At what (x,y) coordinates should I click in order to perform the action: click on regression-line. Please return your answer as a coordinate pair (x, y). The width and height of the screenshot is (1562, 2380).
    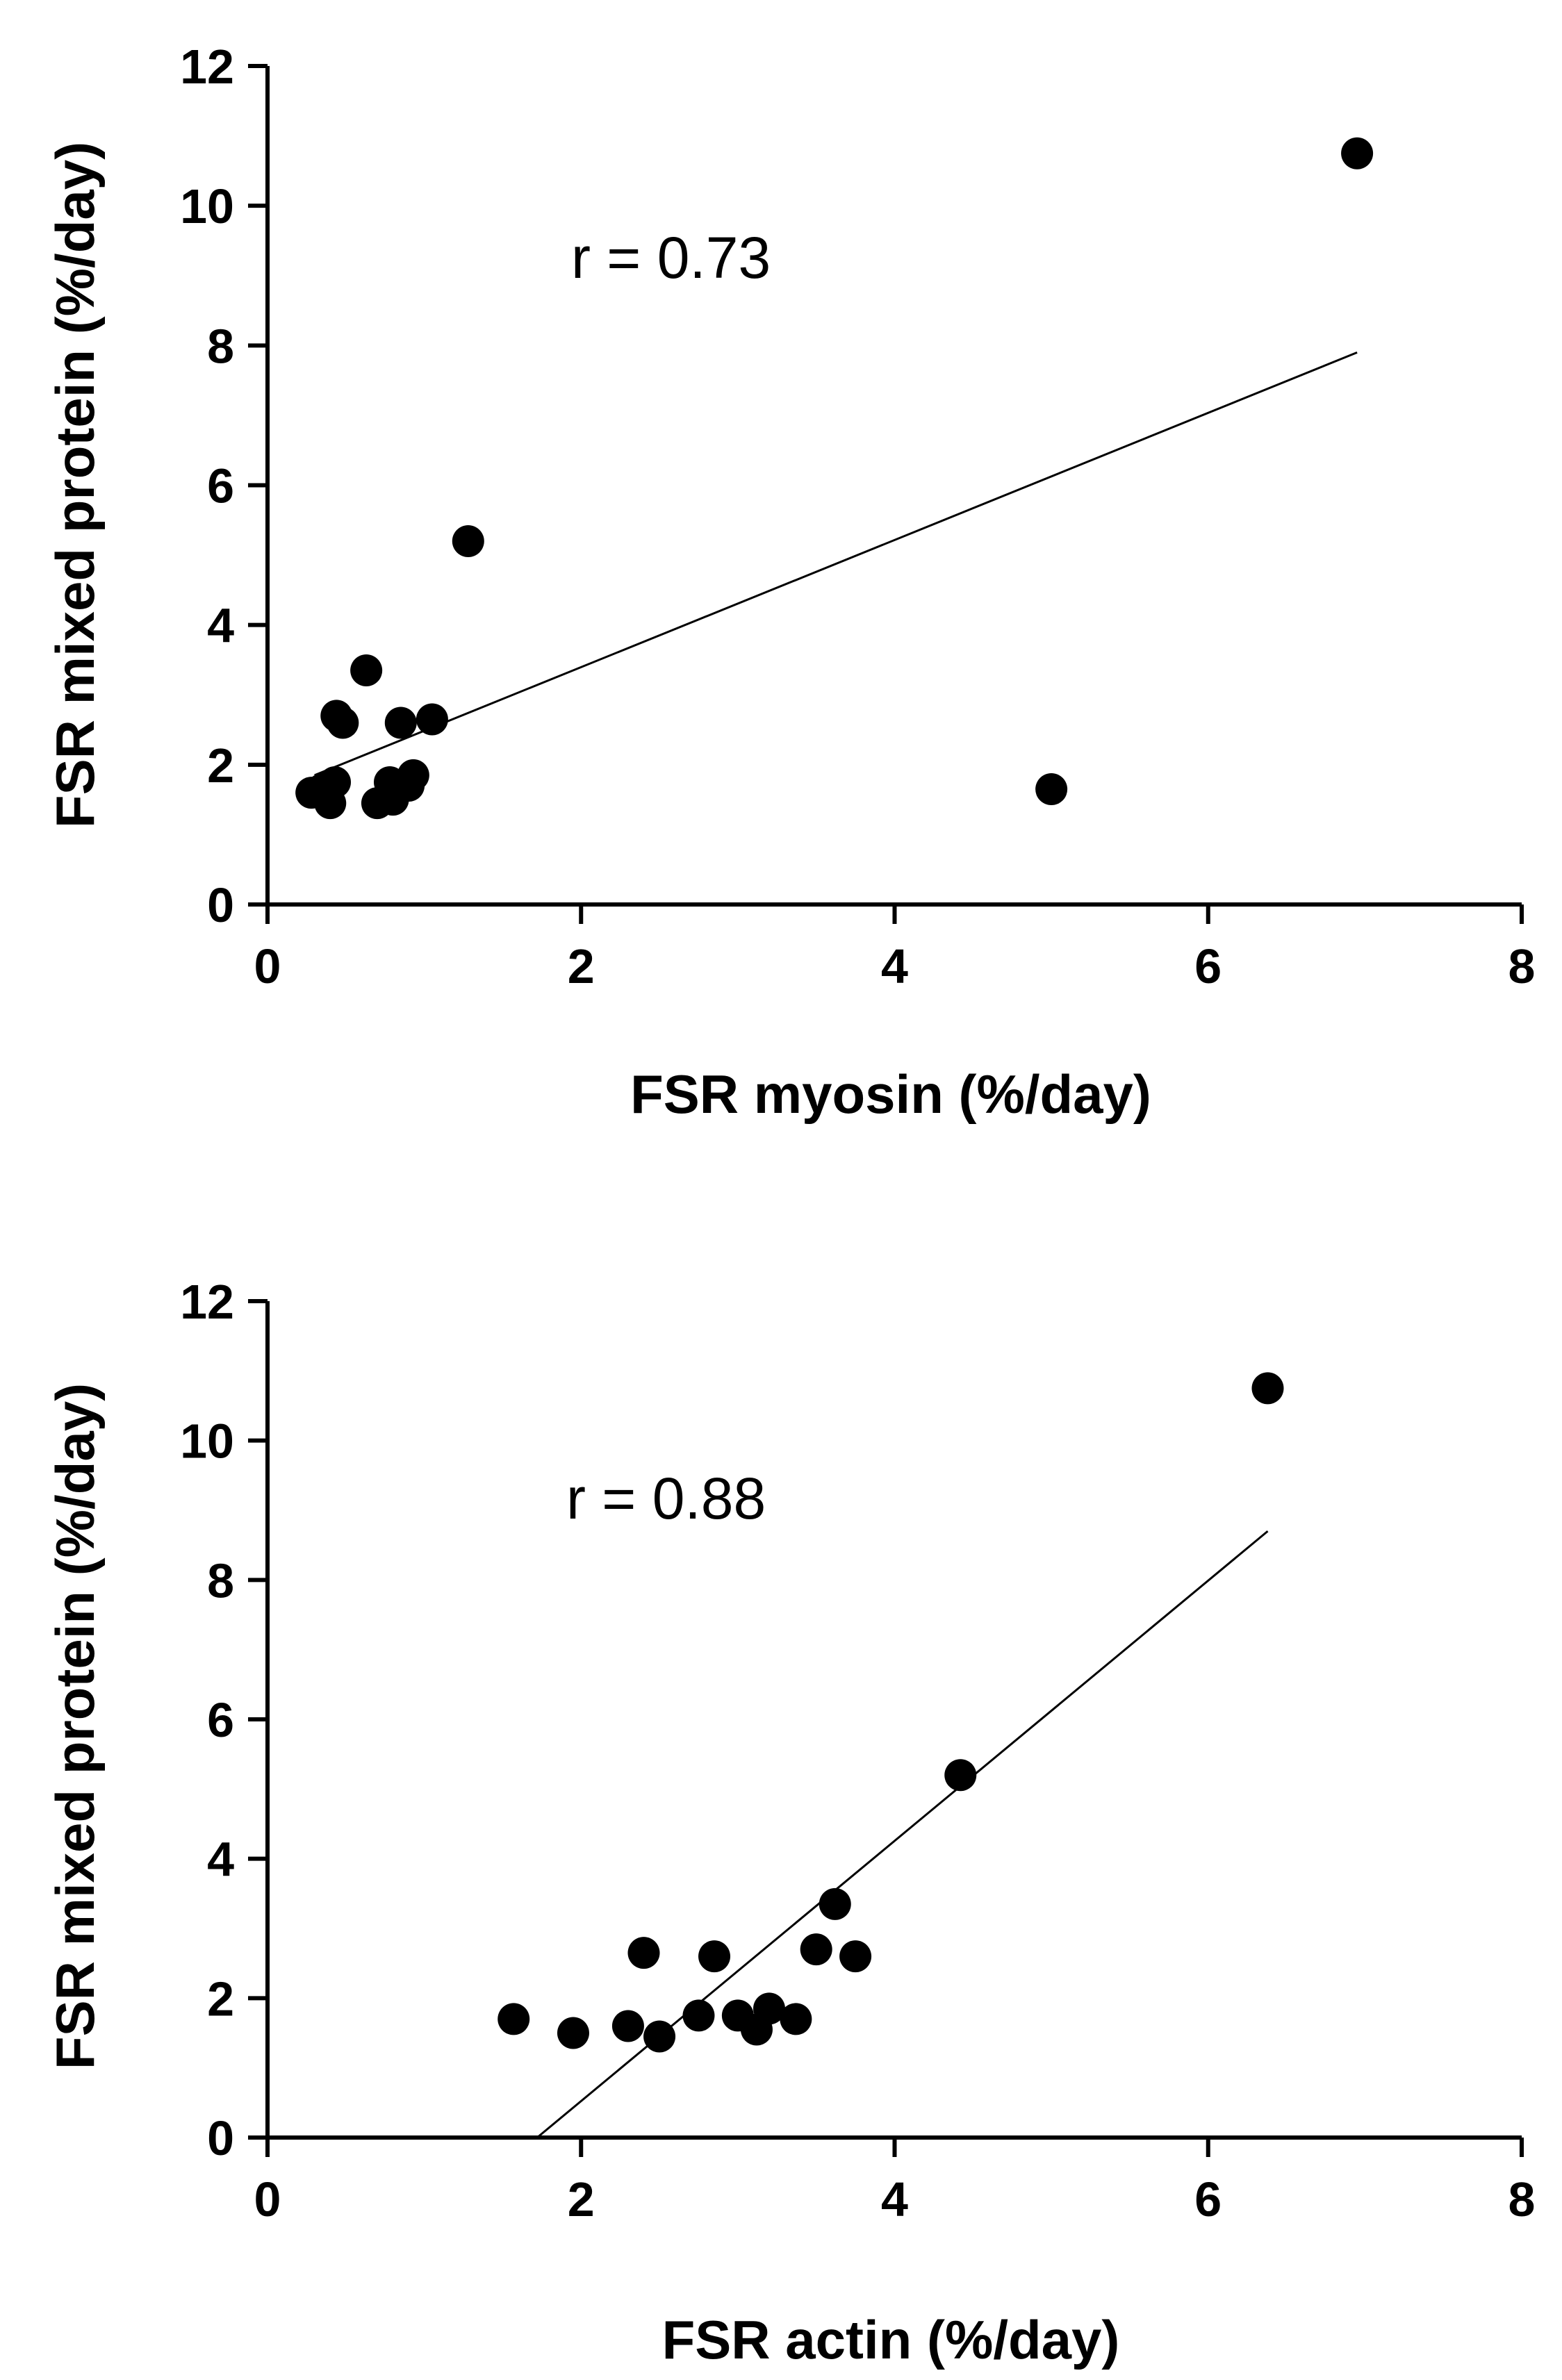
    Looking at the image, I should click on (836, 564).